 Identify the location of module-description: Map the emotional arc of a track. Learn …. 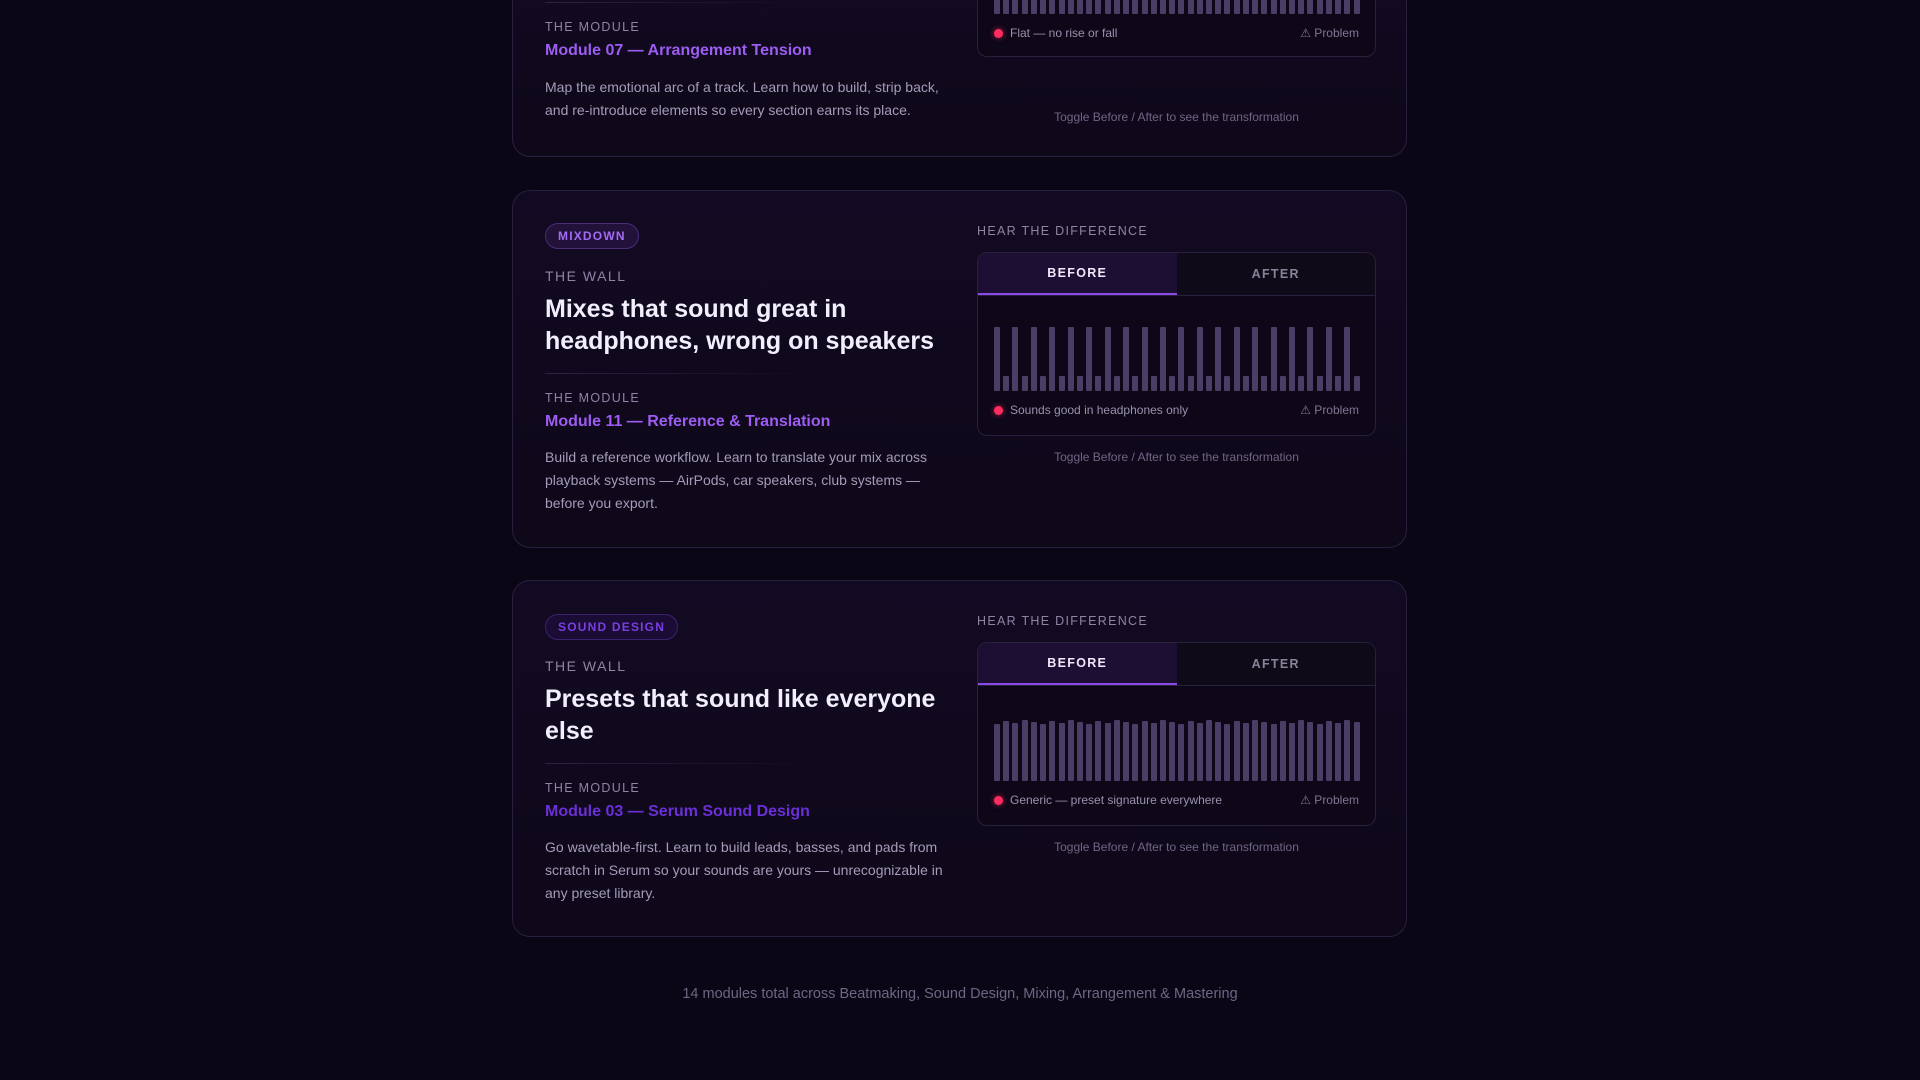
(742, 98).